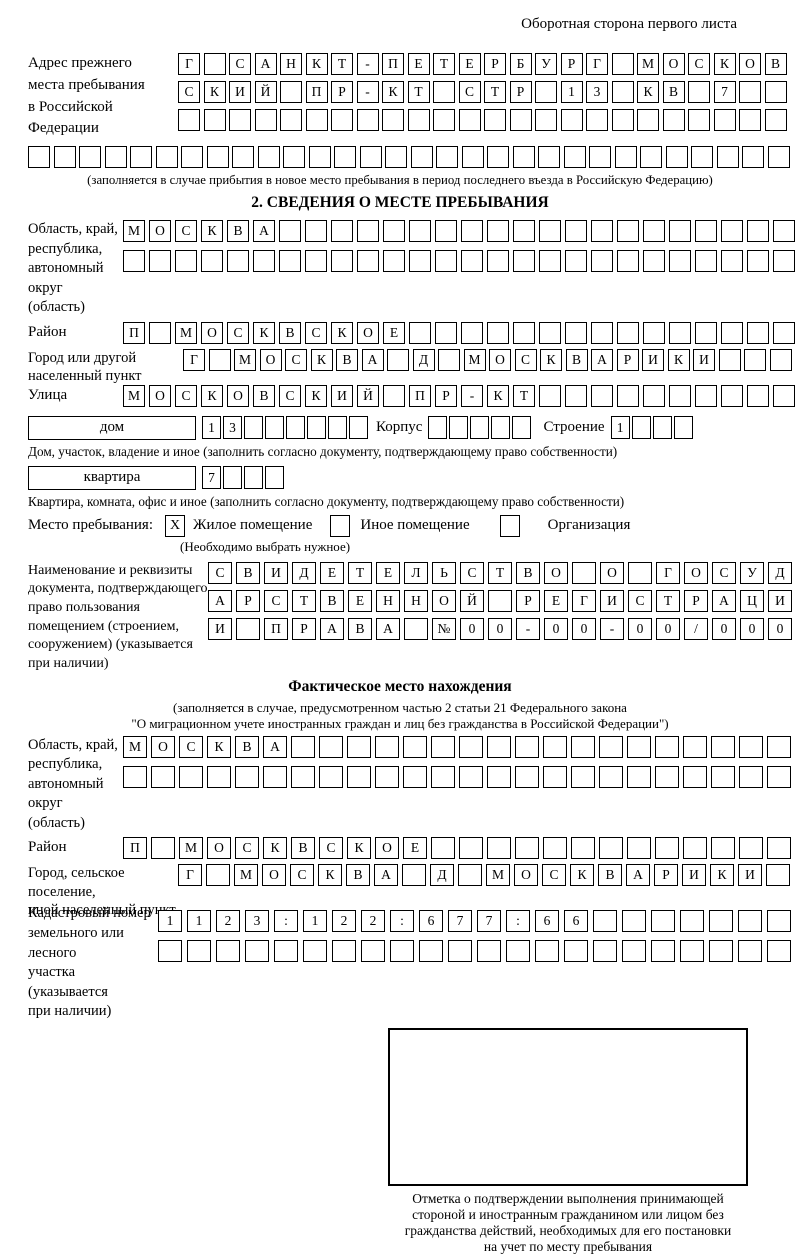 Image resolution: width=800 pixels, height=1256 pixels. Describe the element at coordinates (444, 628) in the screenshot. I see `char-cell: №` at that location.